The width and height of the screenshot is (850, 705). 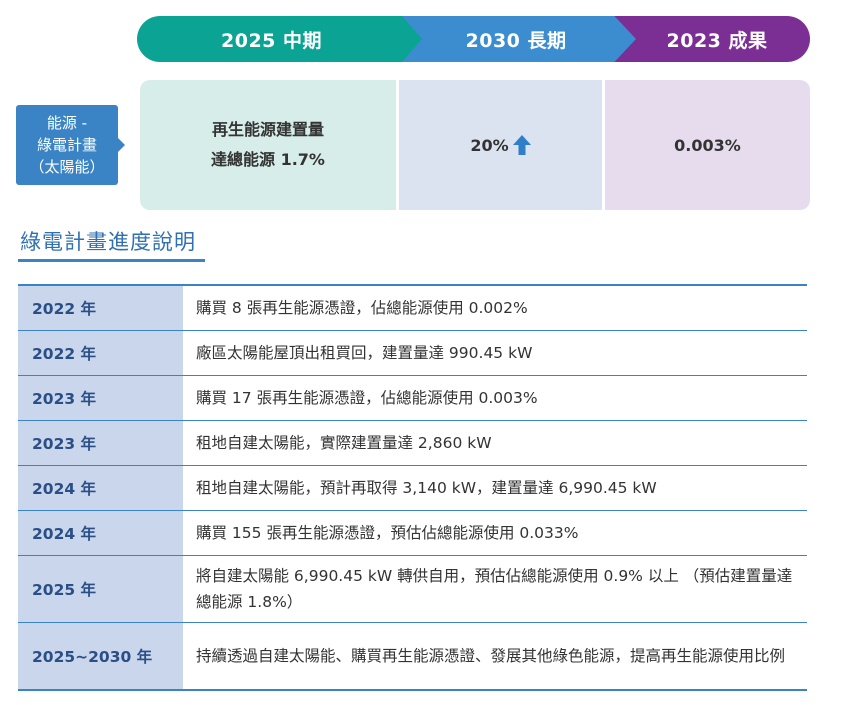 I want to click on header-long-term: 2030 長期, so click(x=516, y=39).